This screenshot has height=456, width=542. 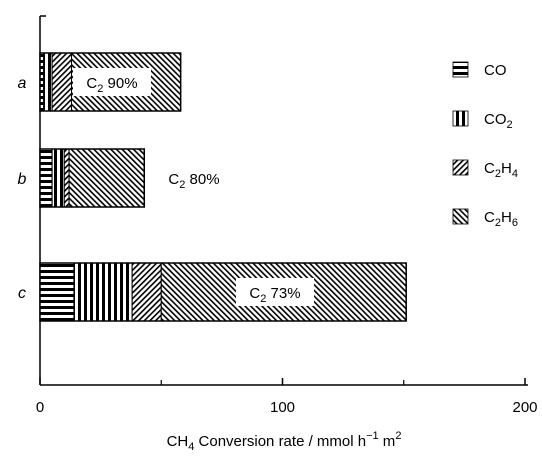 I want to click on bar-label-a: C2 90%, so click(x=111, y=85).